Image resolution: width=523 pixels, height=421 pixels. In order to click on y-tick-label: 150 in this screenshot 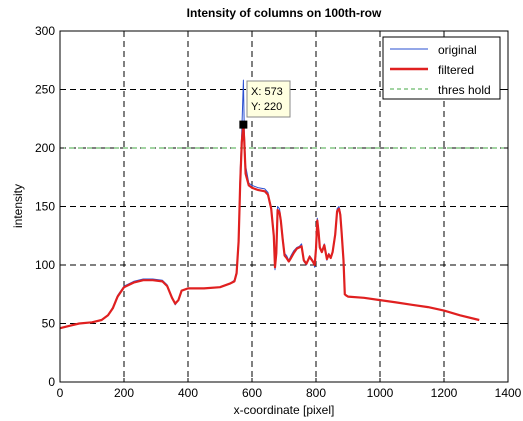, I will do `click(45, 207)`.